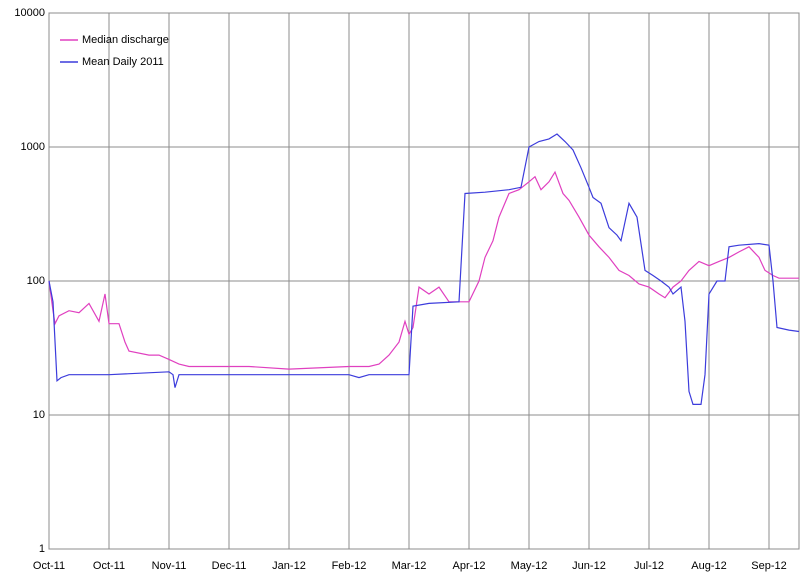 Image resolution: width=800 pixels, height=585 pixels. I want to click on y-tick-label: 1, so click(42, 549).